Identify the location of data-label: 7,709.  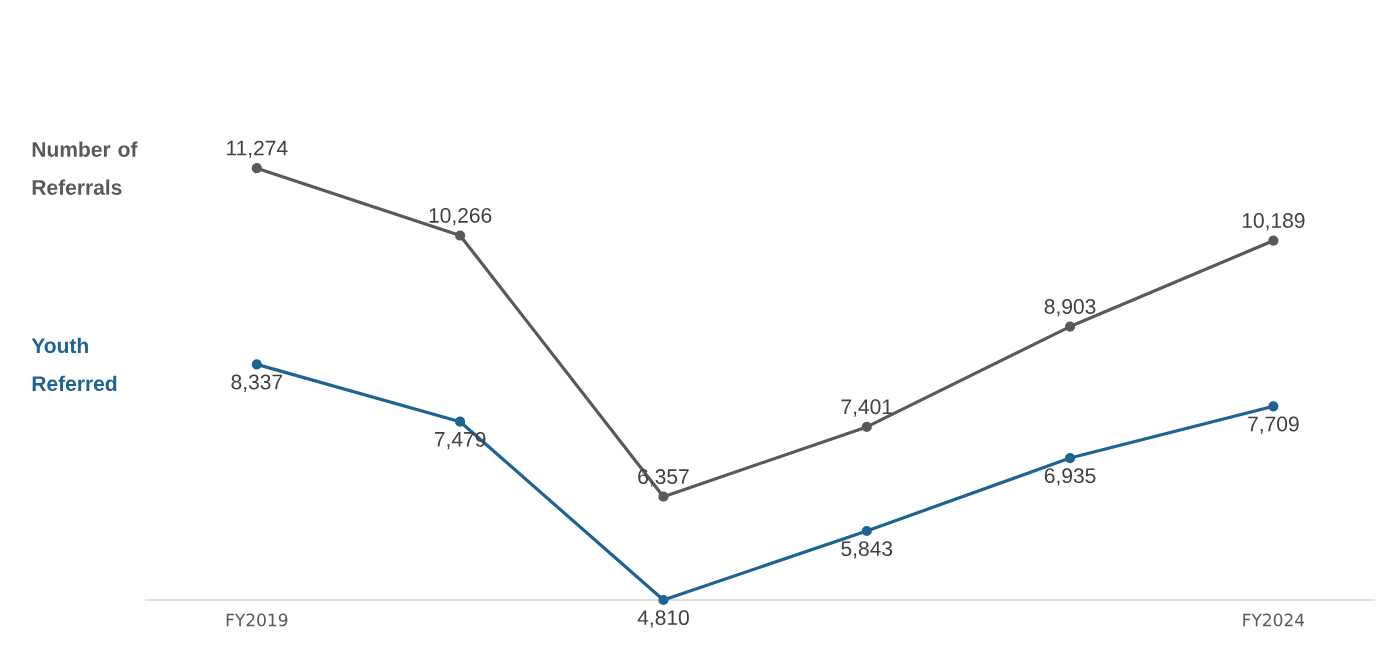
(1273, 425).